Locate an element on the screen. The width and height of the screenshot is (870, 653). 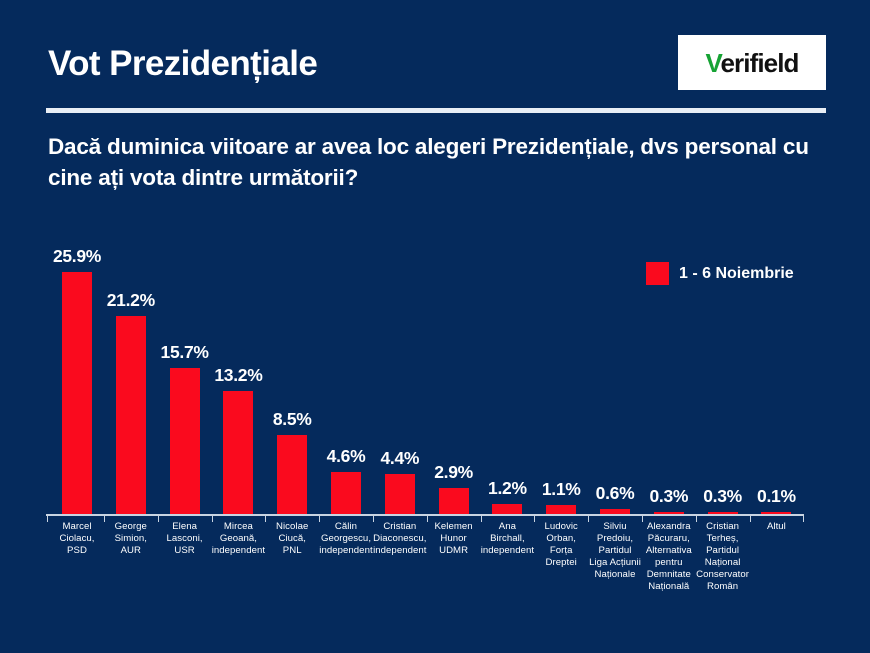
category-label: Altul is located at coordinates (776, 526).